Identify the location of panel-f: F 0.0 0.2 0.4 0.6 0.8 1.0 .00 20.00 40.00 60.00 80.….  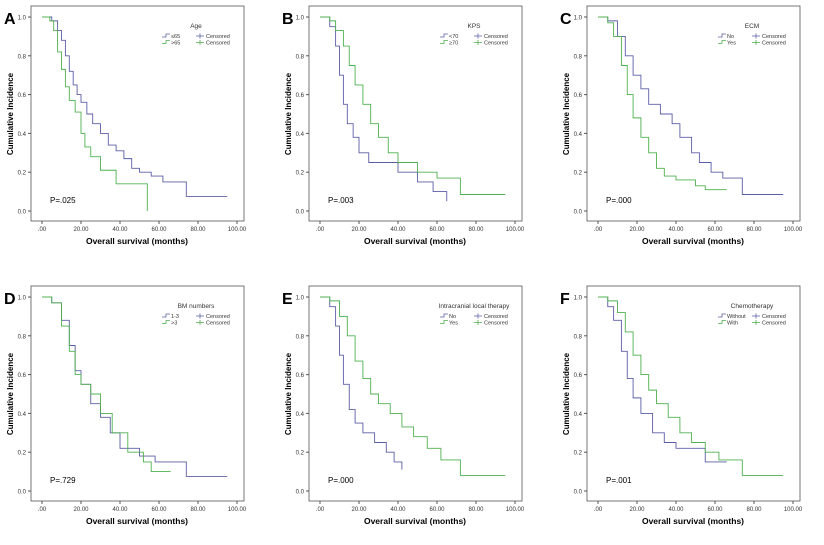
(681, 405).